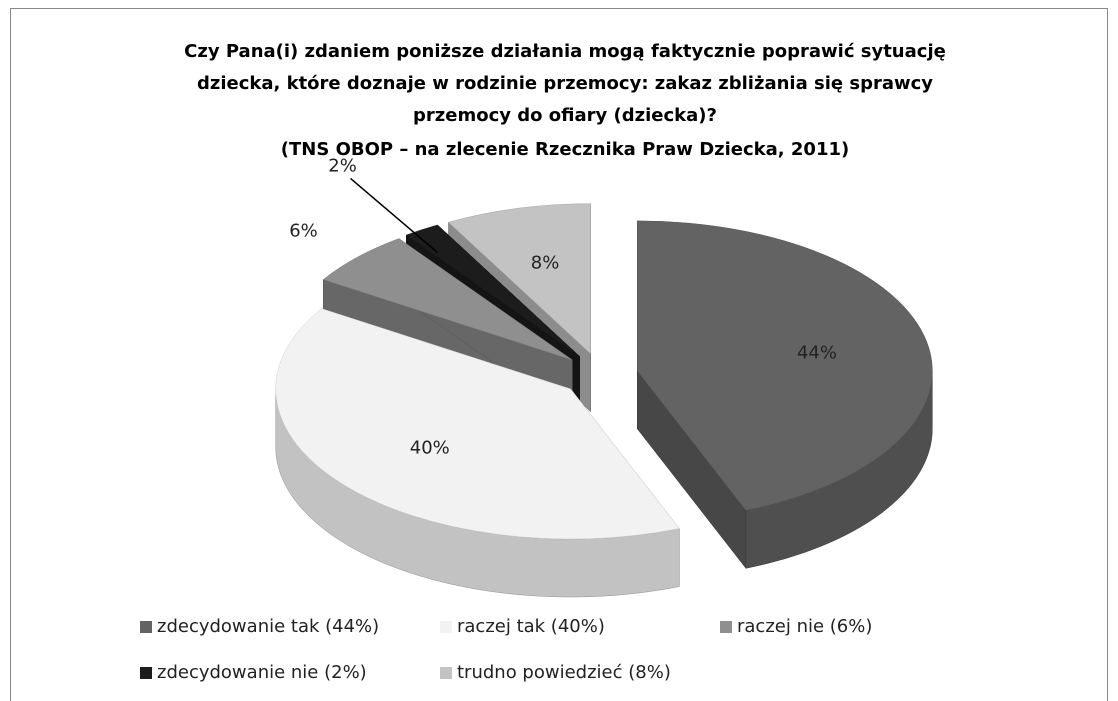 The width and height of the screenshot is (1118, 701). I want to click on data-label: 44%, so click(817, 352).